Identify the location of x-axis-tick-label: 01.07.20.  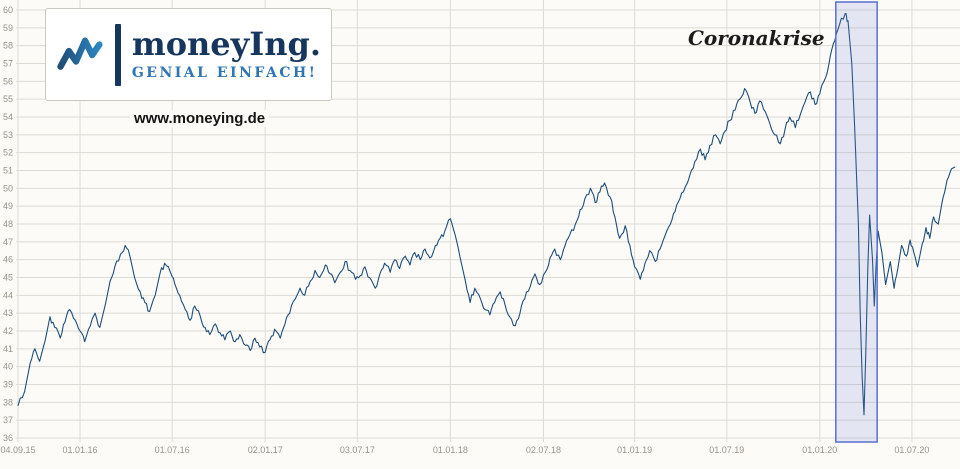
(911, 450).